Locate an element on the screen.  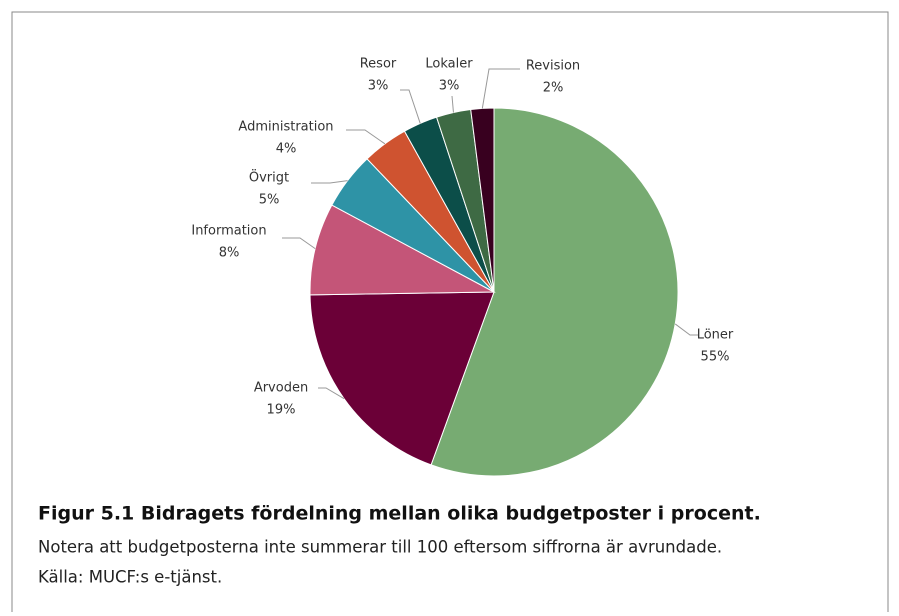
slice-value: 55% is located at coordinates (715, 357).